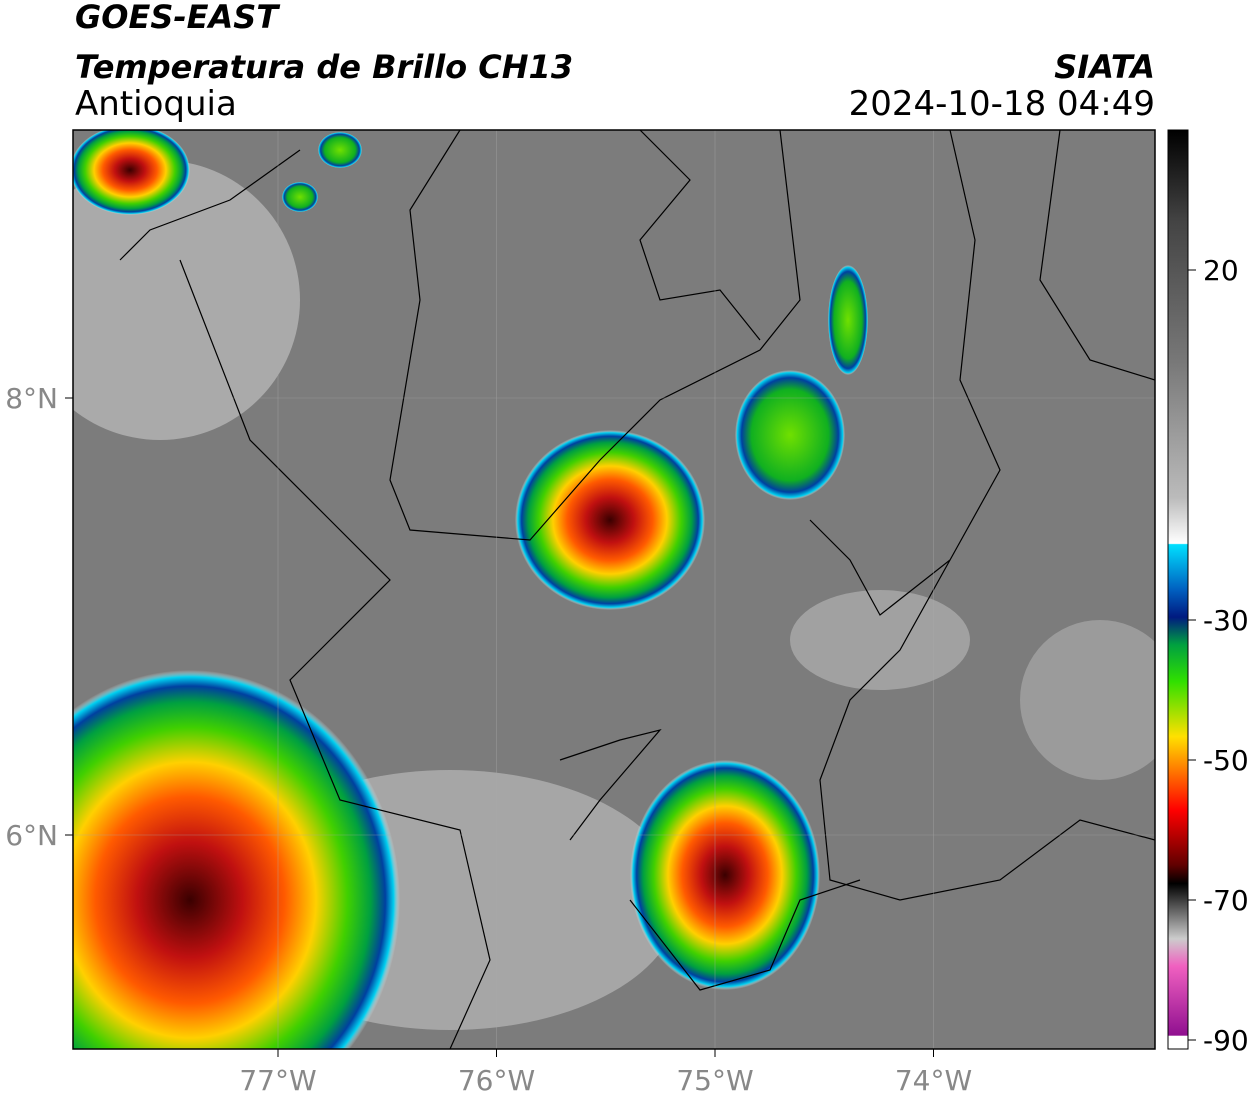 This screenshot has height=1099, width=1252. Describe the element at coordinates (1226, 1040) in the screenshot. I see `colorbar-label: -90` at that location.